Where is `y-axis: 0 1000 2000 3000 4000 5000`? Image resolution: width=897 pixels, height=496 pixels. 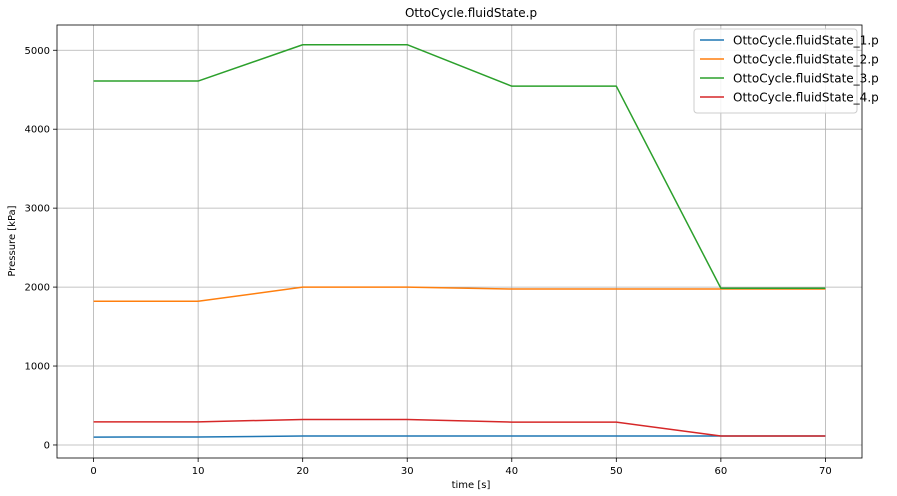 y-axis: 0 1000 2000 3000 4000 5000 is located at coordinates (41, 248).